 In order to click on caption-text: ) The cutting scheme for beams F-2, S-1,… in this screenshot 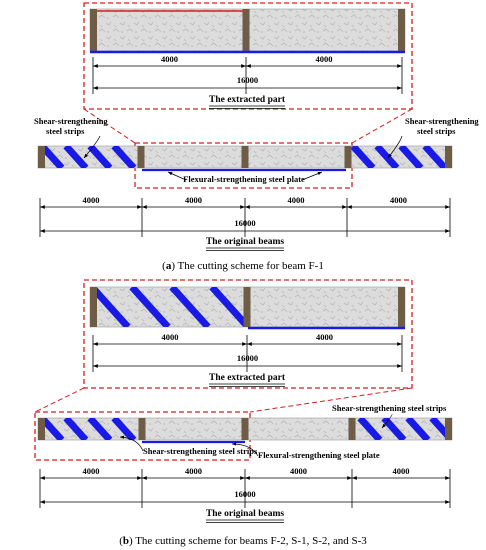, I will do `click(248, 541)`.